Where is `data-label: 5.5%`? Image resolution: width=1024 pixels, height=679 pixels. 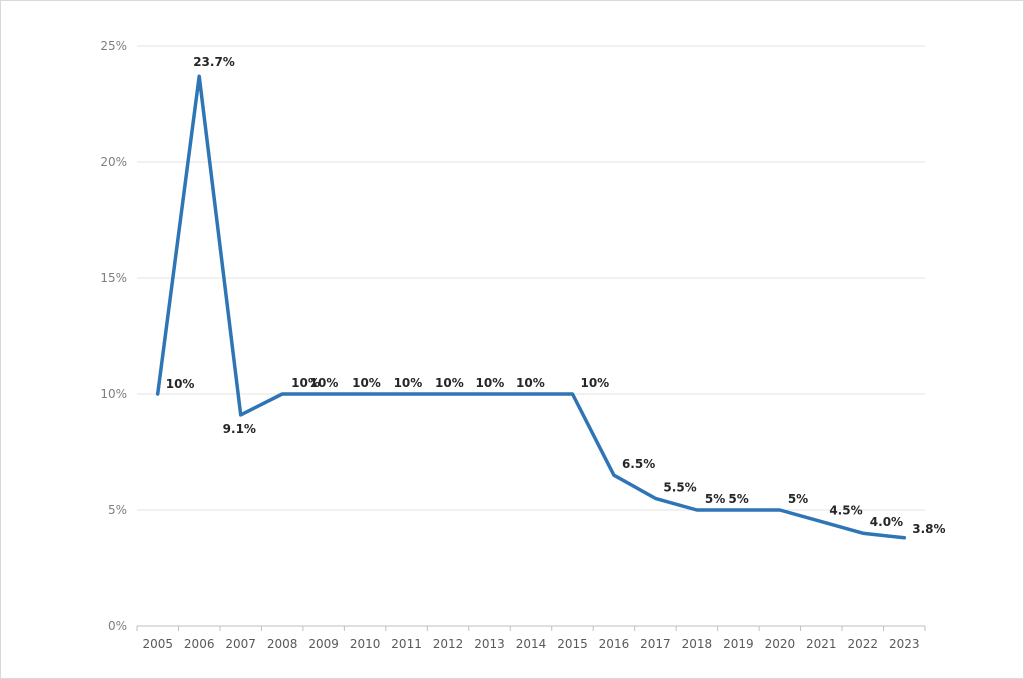
data-label: 5.5% is located at coordinates (679, 487).